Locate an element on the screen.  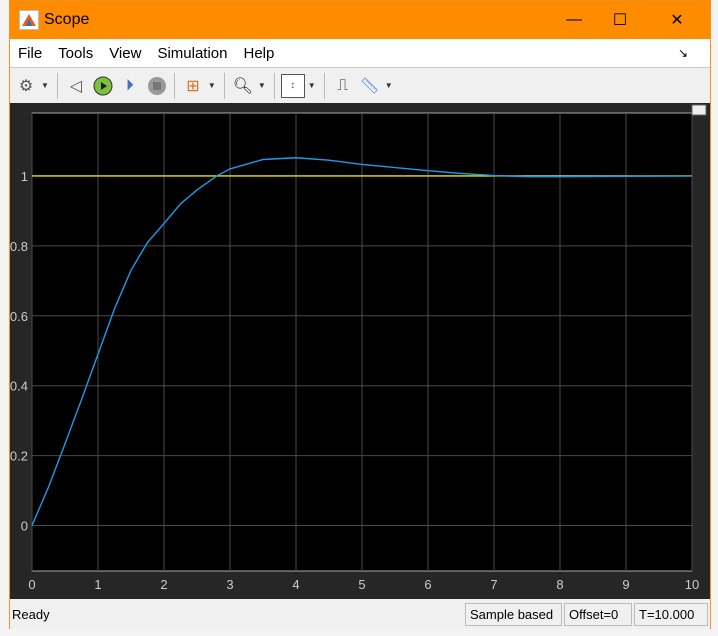
y-tick-label: 1 is located at coordinates (24, 176).